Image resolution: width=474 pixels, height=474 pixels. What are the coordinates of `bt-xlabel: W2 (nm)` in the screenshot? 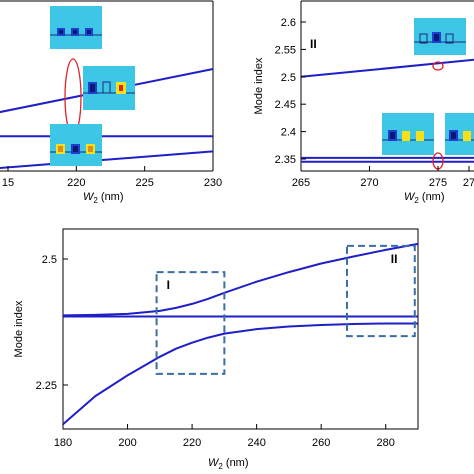 It's located at (228, 464).